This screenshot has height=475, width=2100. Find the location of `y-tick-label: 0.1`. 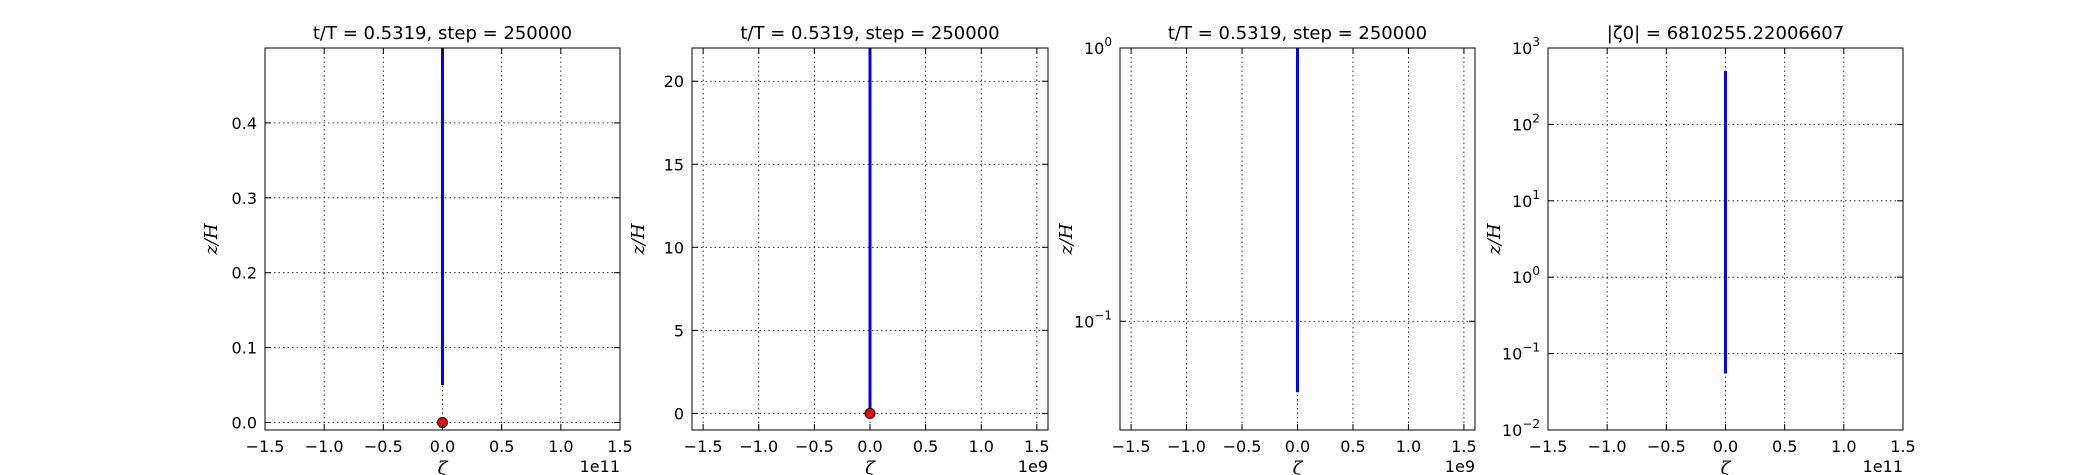

y-tick-label: 0.1 is located at coordinates (244, 348).